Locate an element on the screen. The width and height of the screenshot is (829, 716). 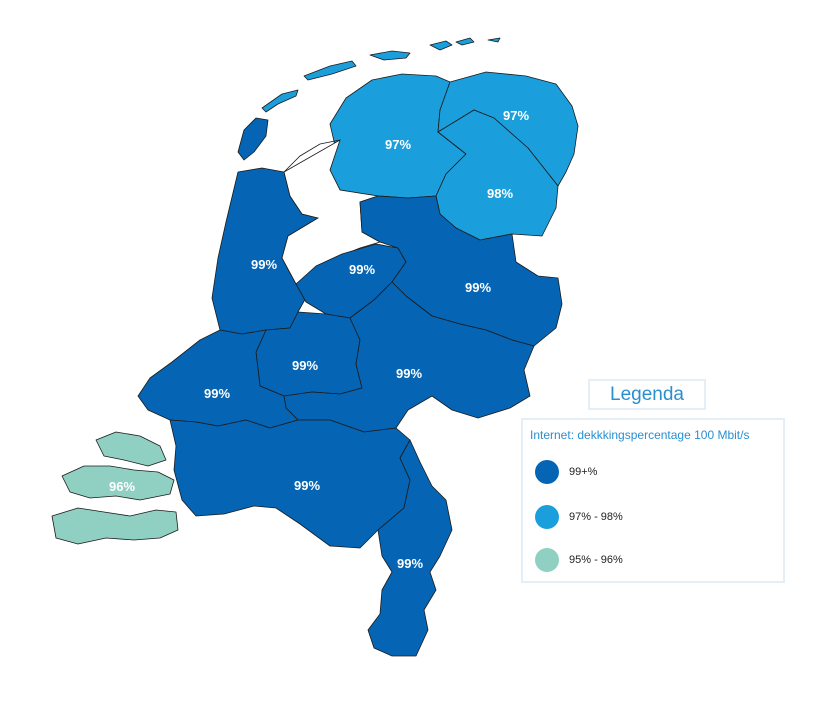
province-noord-brabant is located at coordinates (290, 484).